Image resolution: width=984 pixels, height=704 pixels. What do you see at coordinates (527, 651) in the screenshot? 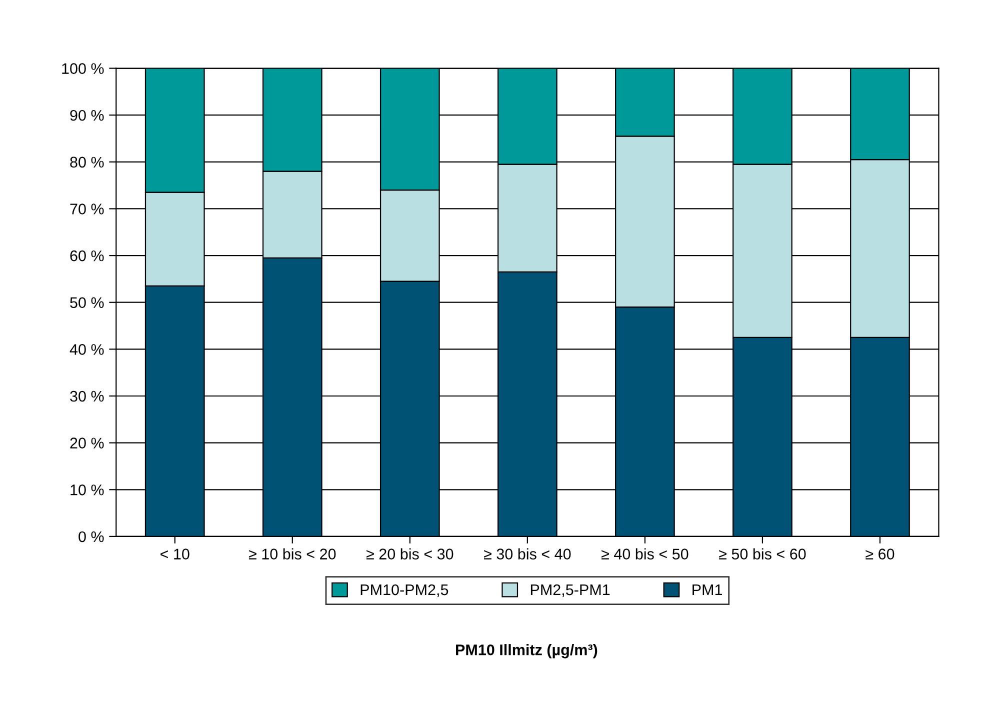
I see `text: PM10 Illmitz (µg/m³)` at bounding box center [527, 651].